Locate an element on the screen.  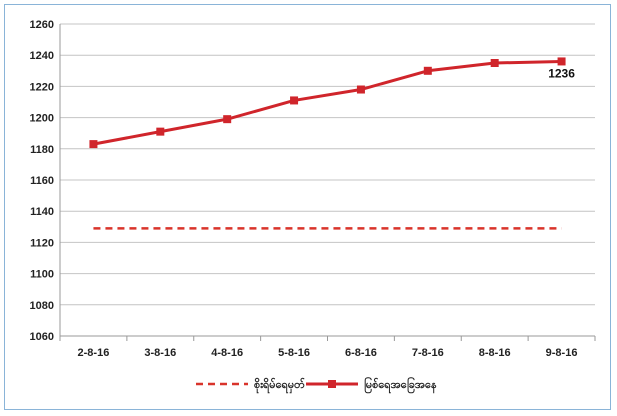
y-tick-label: 1060 is located at coordinates (42, 337).